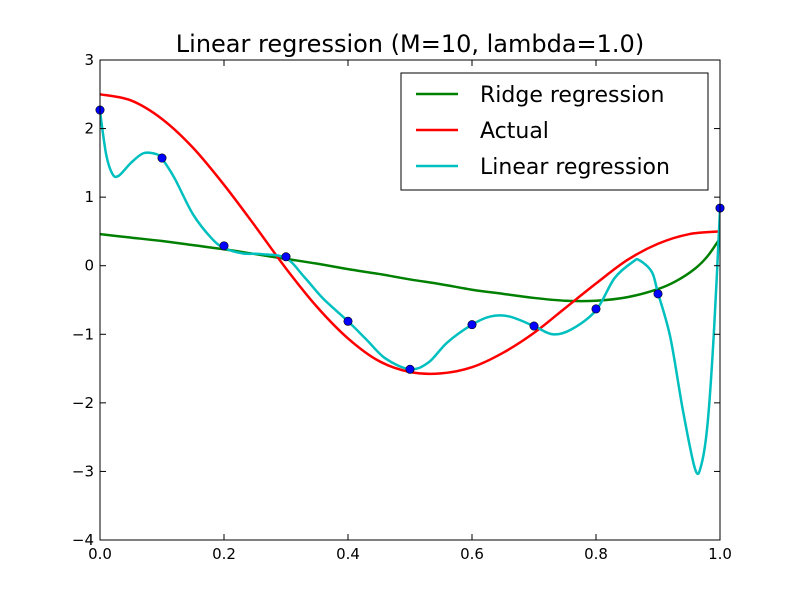  I want to click on x-tick-label: 0.4, so click(348, 554).